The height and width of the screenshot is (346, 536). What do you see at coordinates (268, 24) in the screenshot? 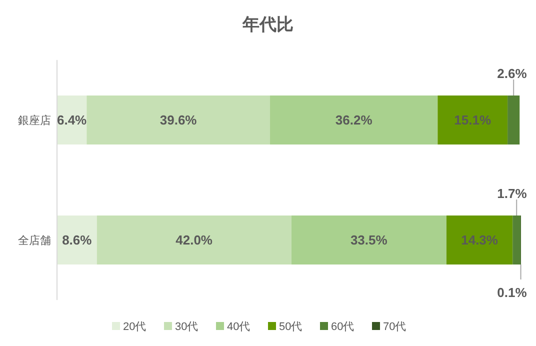
I see `chart-title: 年代比` at bounding box center [268, 24].